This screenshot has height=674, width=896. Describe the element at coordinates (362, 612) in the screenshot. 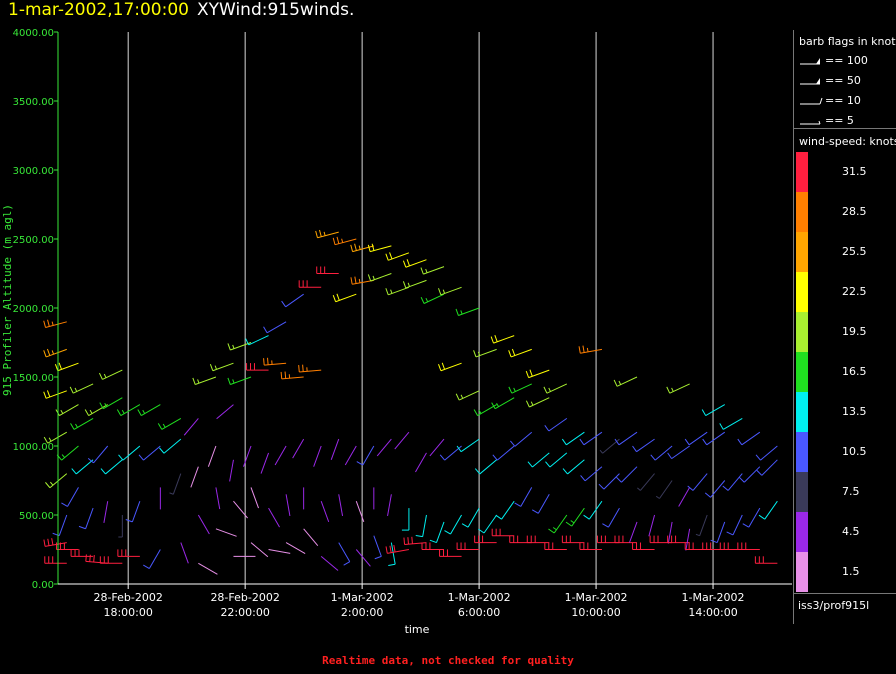

I see `x-tick-label-time: 2:00:00` at that location.